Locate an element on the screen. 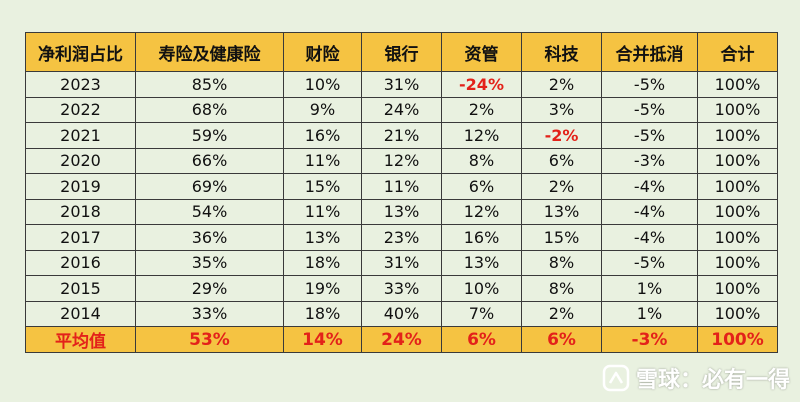 Image resolution: width=800 pixels, height=402 pixels. value-cell: 33% is located at coordinates (401, 288).